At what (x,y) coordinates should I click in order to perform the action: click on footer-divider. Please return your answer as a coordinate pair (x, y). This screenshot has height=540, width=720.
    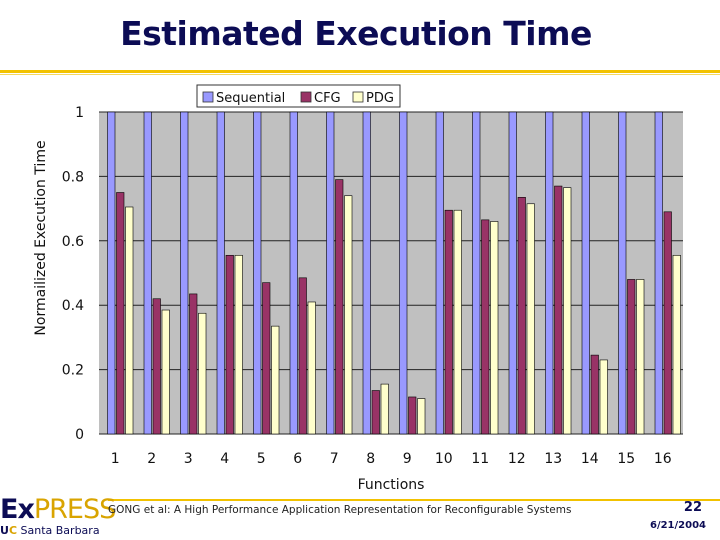
    Looking at the image, I should click on (414, 500).